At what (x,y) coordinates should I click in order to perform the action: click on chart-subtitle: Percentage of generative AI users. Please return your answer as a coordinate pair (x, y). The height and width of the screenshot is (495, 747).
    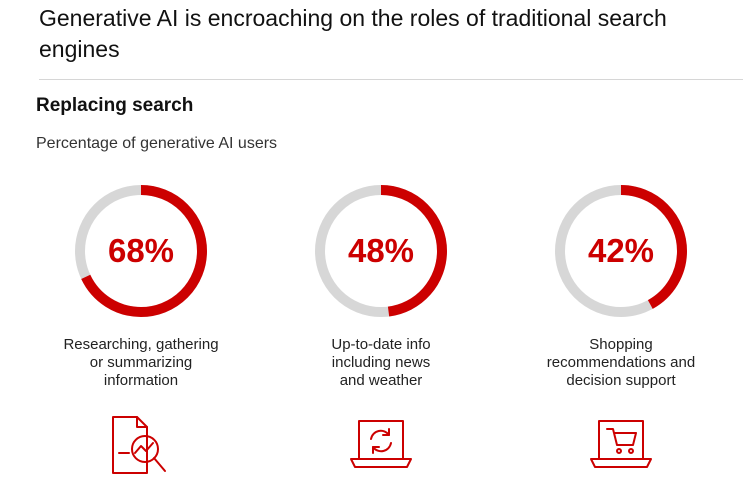
    Looking at the image, I should click on (157, 143).